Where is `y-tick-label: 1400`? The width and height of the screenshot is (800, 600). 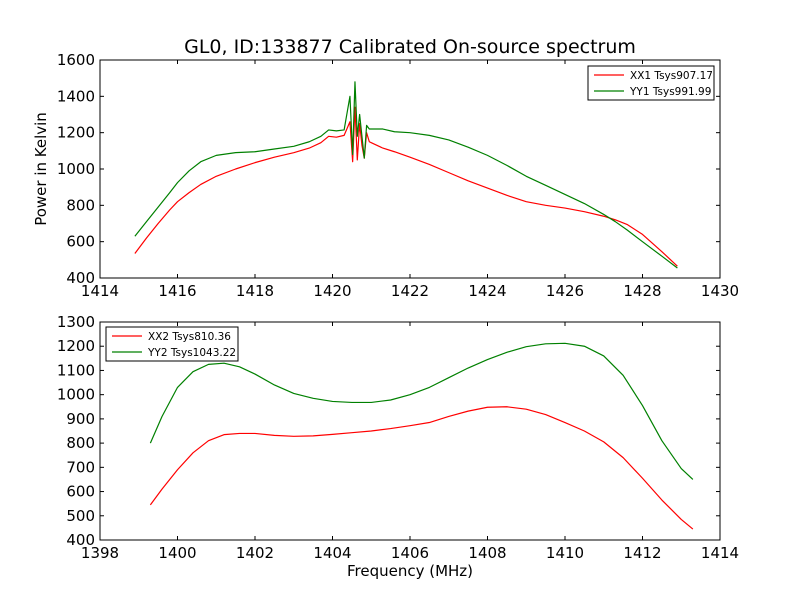 y-tick-label: 1400 is located at coordinates (76, 96).